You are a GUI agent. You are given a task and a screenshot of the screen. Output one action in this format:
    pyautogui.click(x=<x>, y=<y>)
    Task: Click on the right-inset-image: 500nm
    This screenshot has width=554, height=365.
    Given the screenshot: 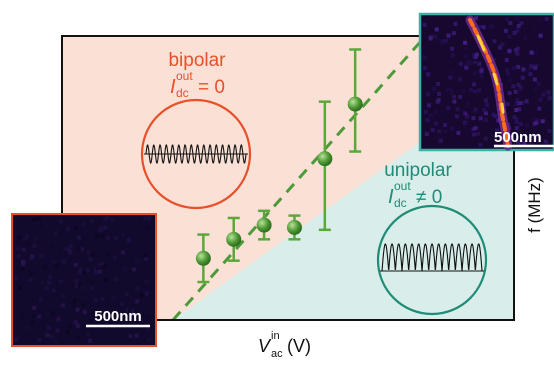 What is the action you would take?
    pyautogui.click(x=486, y=82)
    